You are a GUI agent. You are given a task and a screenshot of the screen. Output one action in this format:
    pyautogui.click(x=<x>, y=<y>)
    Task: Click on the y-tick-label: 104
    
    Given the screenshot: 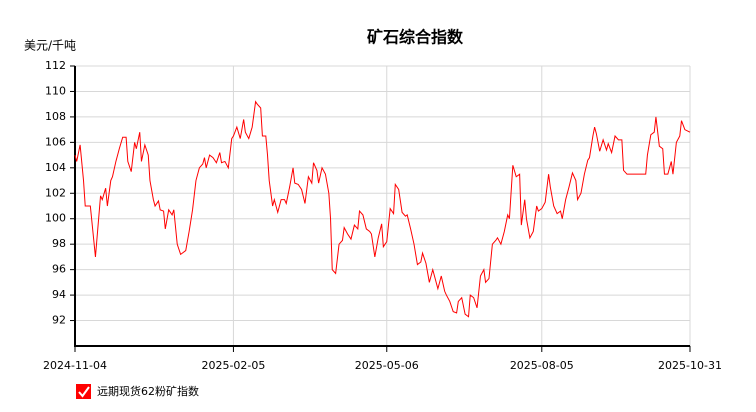 What is the action you would take?
    pyautogui.click(x=55, y=167)
    